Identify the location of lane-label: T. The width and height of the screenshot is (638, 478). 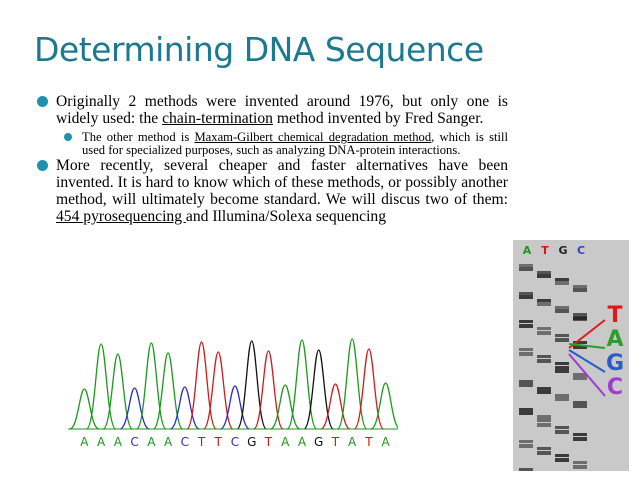
(545, 250).